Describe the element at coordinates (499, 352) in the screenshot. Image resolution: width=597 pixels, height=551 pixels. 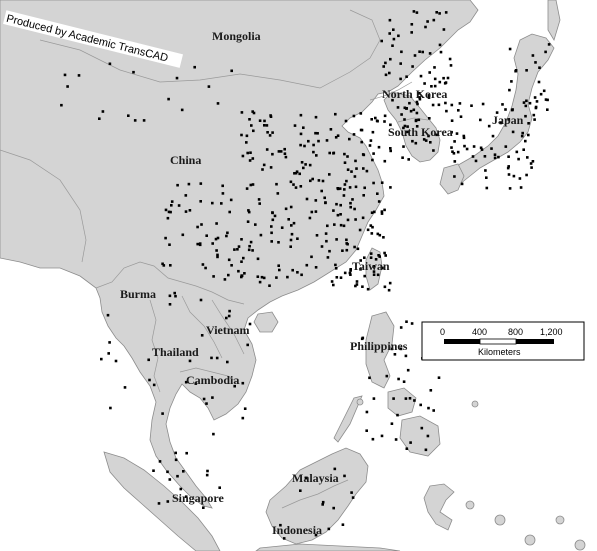
I see `scale-unit-label: Kilometers` at that location.